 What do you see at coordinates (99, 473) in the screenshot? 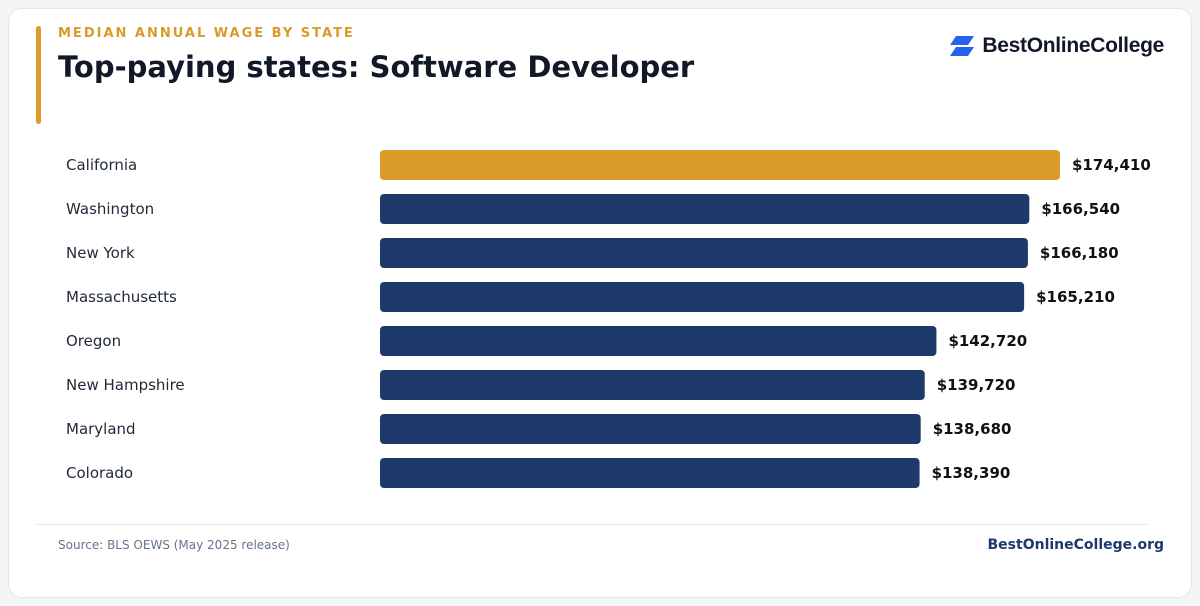
I see `category-label: Colorado` at bounding box center [99, 473].